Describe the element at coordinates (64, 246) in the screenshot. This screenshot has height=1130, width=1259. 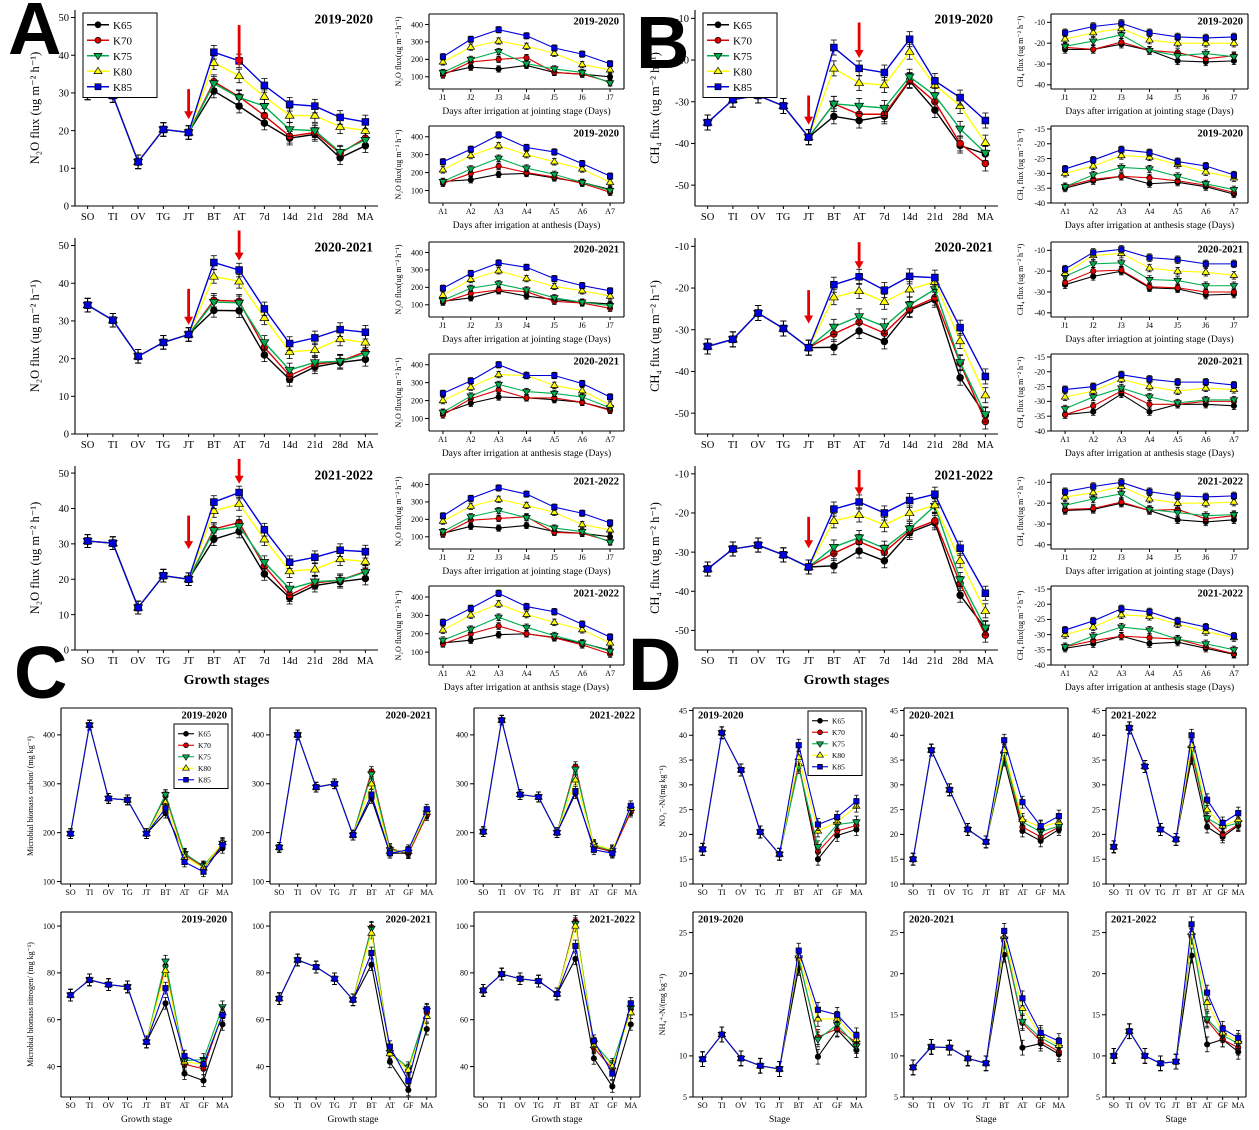
I see `svg-text: 50` at that location.